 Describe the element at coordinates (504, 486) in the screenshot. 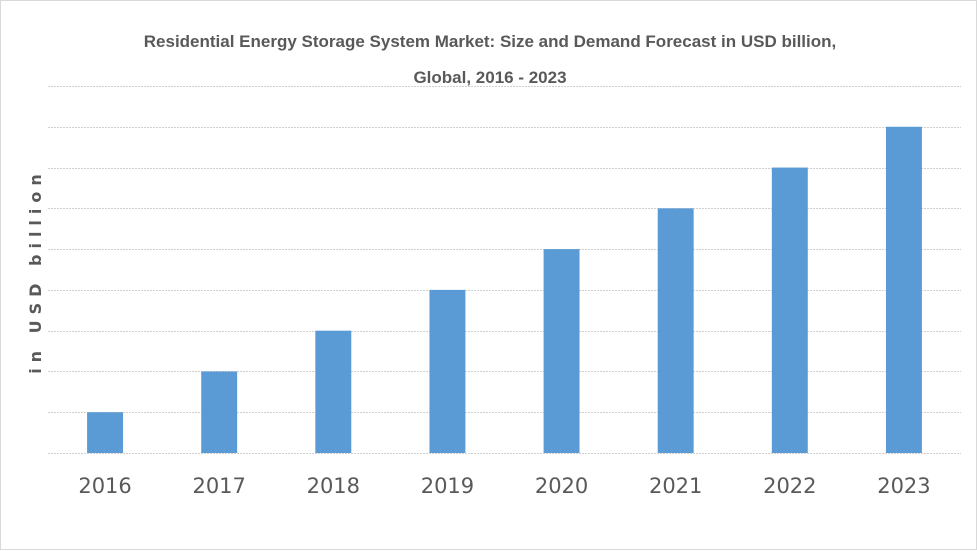

I see `x-axis-tick-labels: 2016 2017 2018 2019 2020 2021 2022 2023` at that location.